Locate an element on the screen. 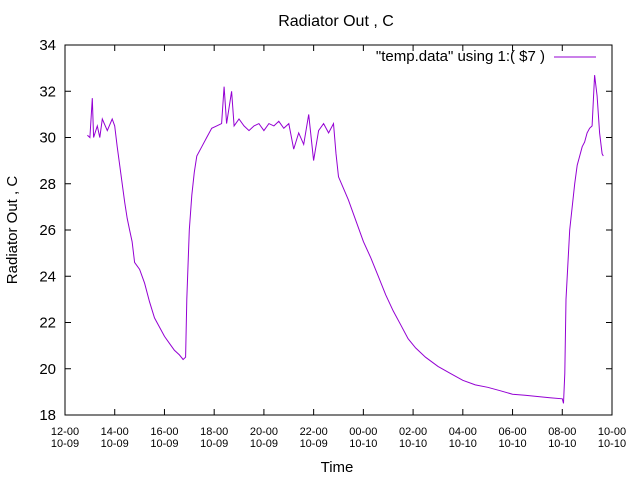 The height and width of the screenshot is (480, 640). legend-label: "temp.data" using 1:( $7 ) is located at coordinates (460, 56).